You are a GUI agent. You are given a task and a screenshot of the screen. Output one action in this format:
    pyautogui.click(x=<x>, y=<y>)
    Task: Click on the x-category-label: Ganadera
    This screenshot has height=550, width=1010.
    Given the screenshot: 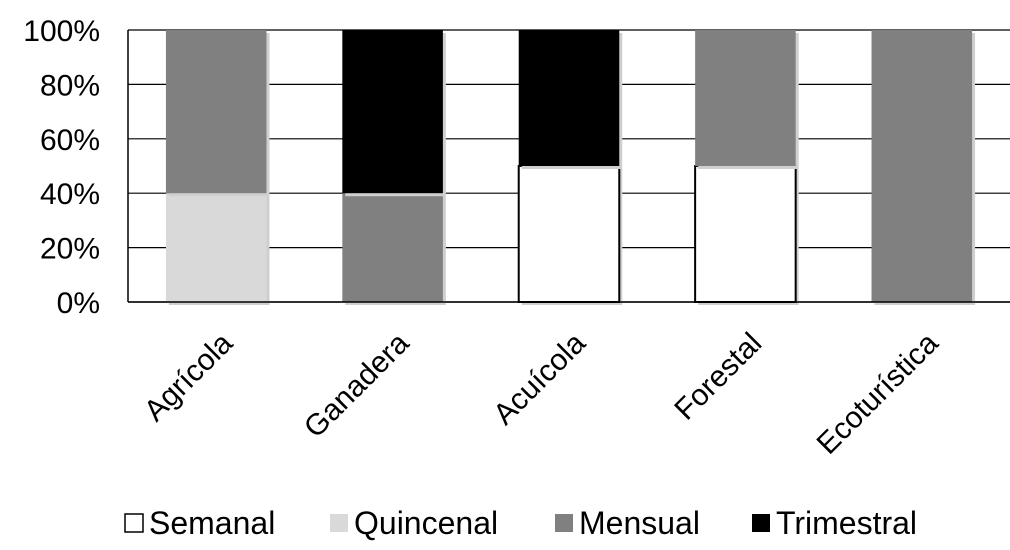 What is the action you would take?
    pyautogui.click(x=357, y=385)
    